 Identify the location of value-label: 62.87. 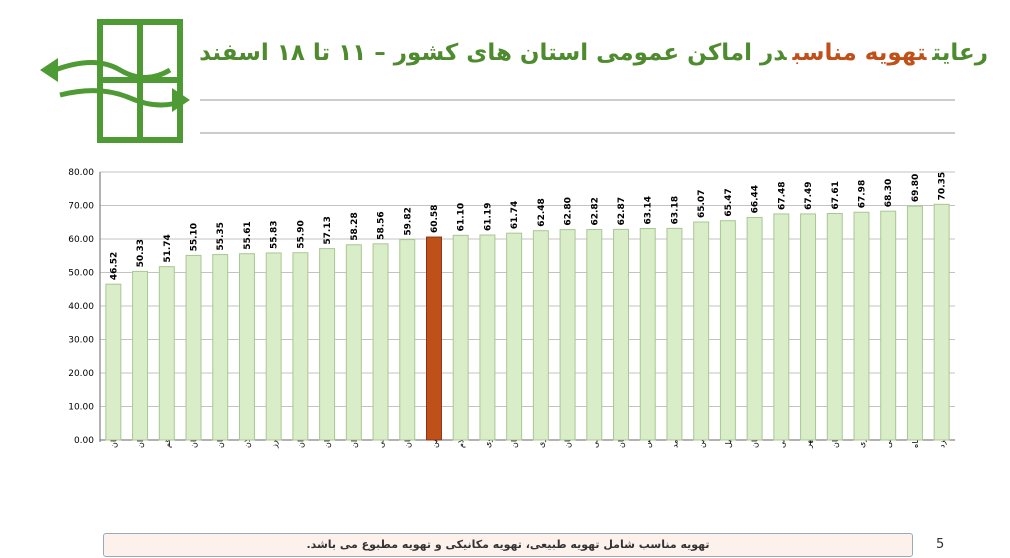
(622, 211).